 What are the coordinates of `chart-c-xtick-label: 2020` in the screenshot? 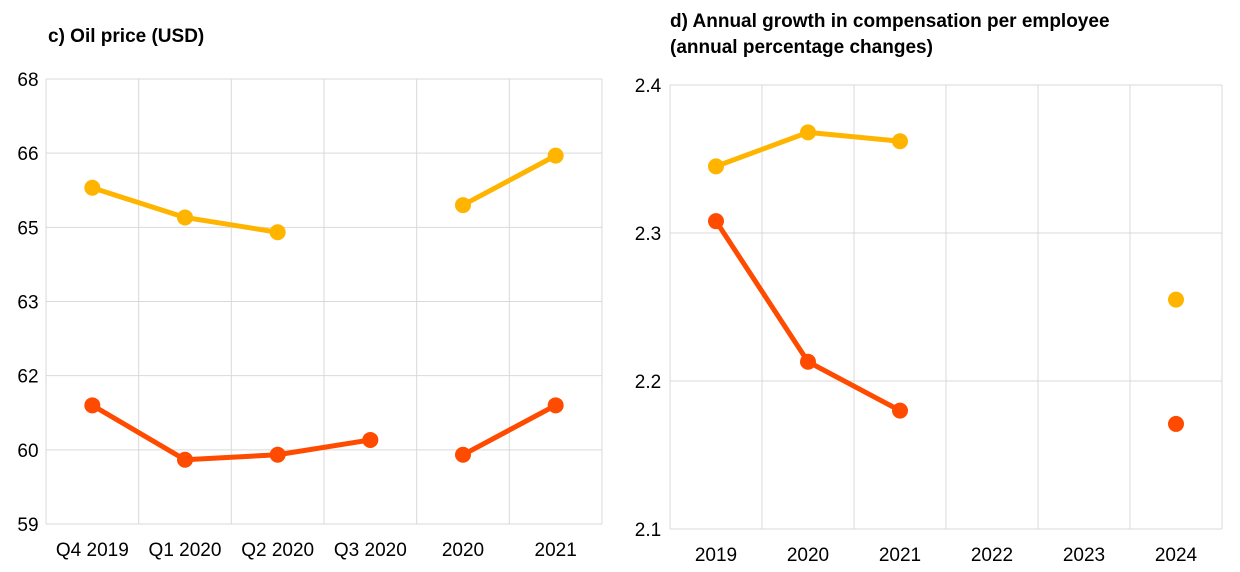 It's located at (463, 550).